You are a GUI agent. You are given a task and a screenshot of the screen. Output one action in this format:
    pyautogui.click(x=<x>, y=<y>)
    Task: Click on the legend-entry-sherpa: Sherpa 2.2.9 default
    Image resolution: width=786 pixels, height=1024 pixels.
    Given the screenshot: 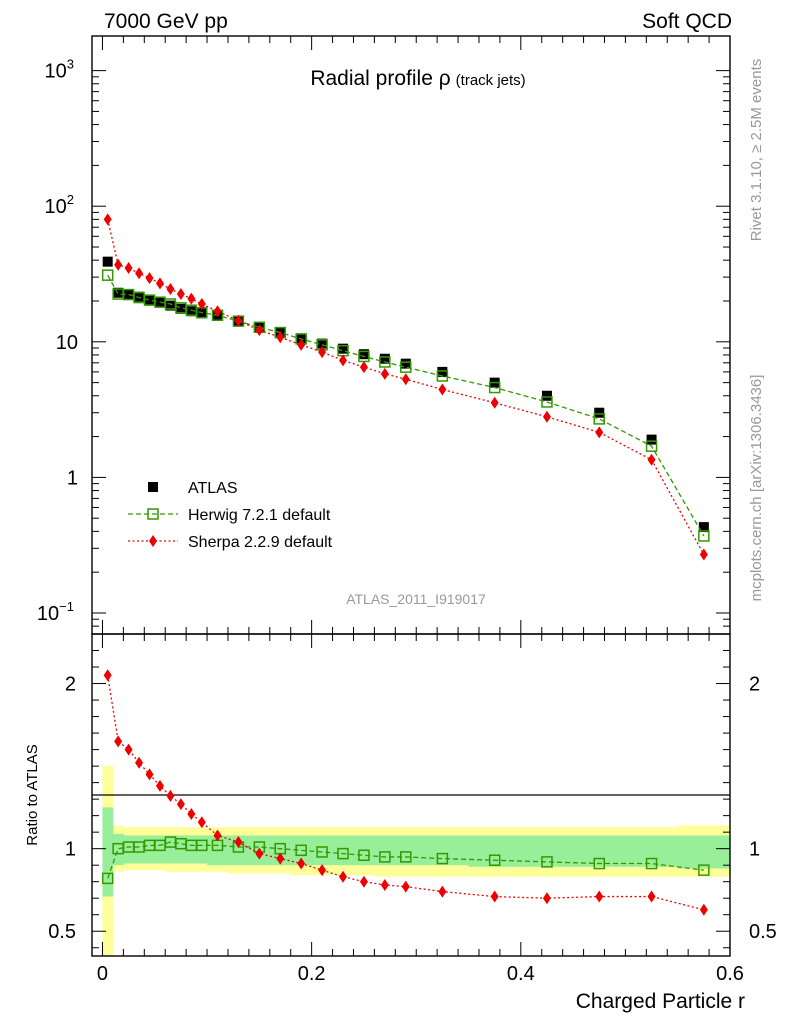 What is the action you would take?
    pyautogui.click(x=230, y=542)
    